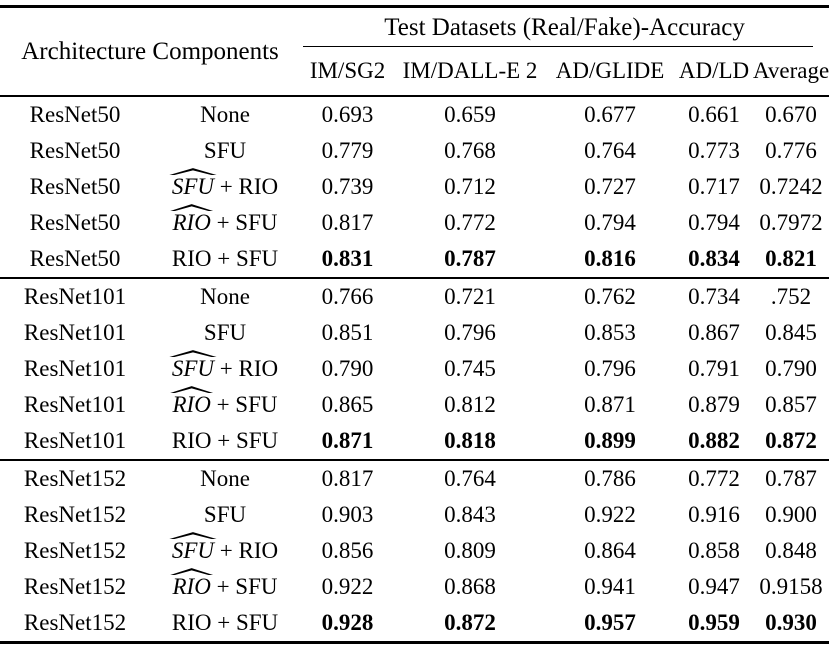  I want to click on value-cell: 0.872, so click(791, 440).